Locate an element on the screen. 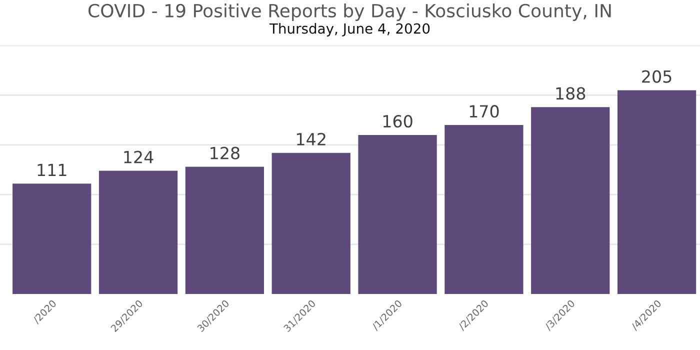  data-label: 188 is located at coordinates (571, 93).